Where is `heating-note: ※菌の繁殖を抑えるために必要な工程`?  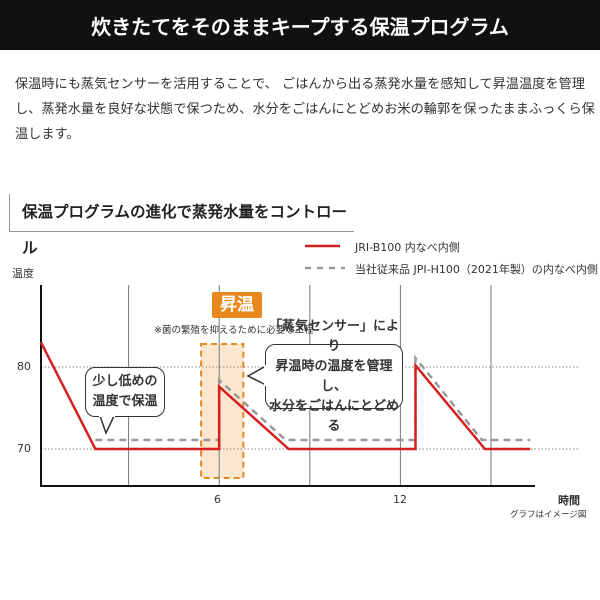 heating-note: ※菌の繁殖を抑えるために必要な工程 is located at coordinates (234, 330).